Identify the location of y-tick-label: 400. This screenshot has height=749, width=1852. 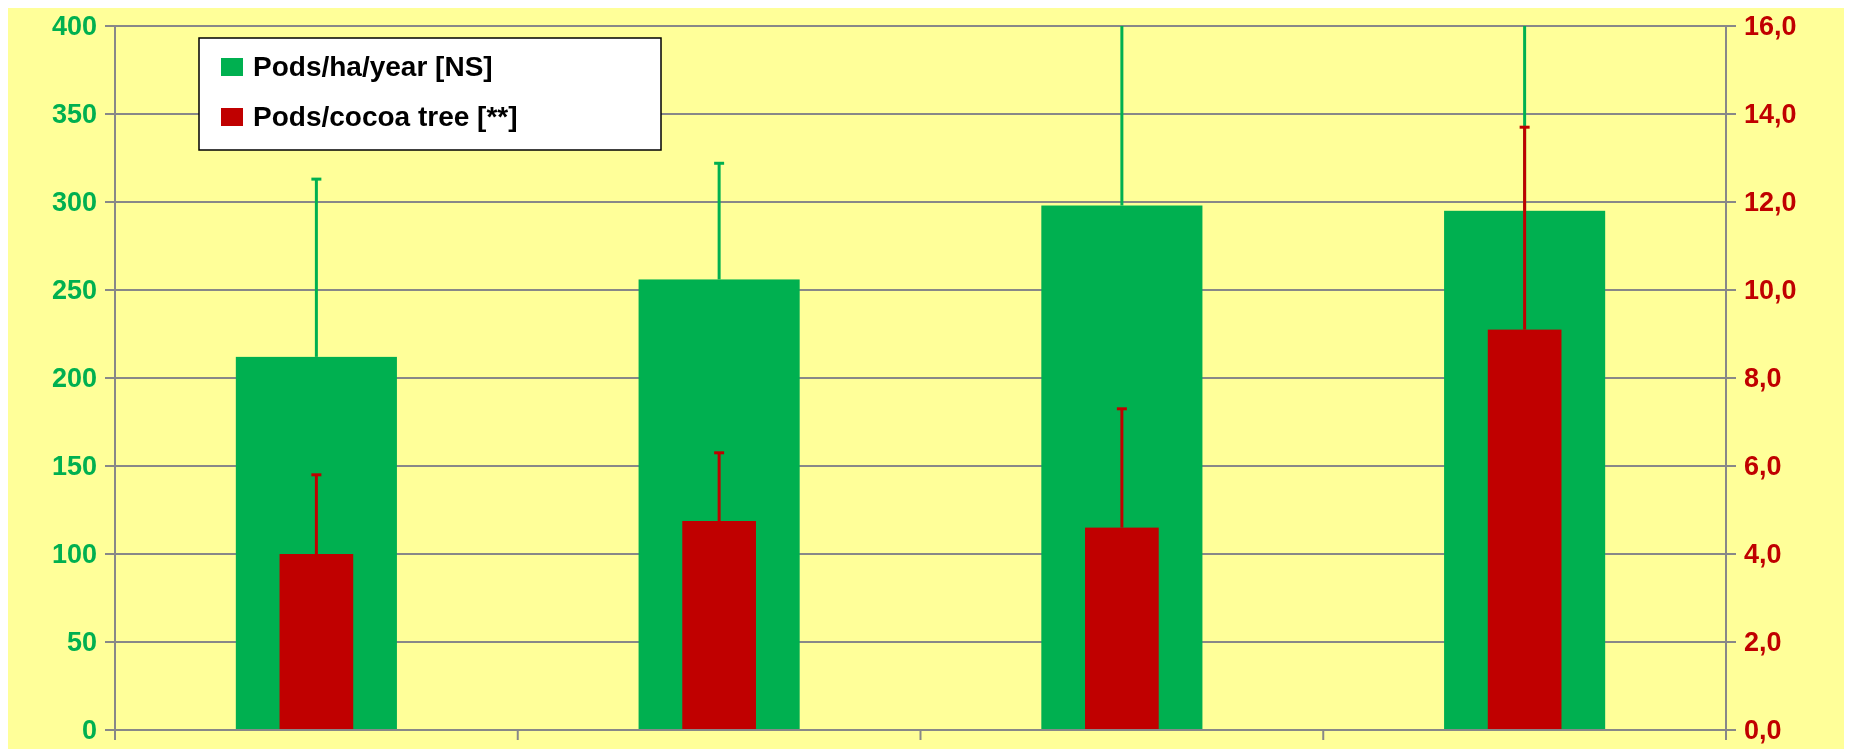
(74, 26).